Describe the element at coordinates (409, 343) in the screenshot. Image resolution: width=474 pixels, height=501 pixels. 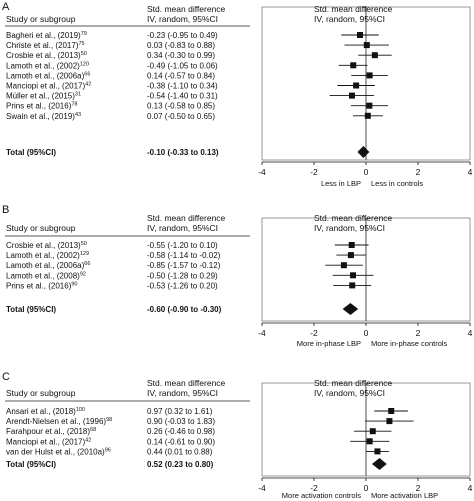
I see `favours-right-label: More in-phase controls` at that location.